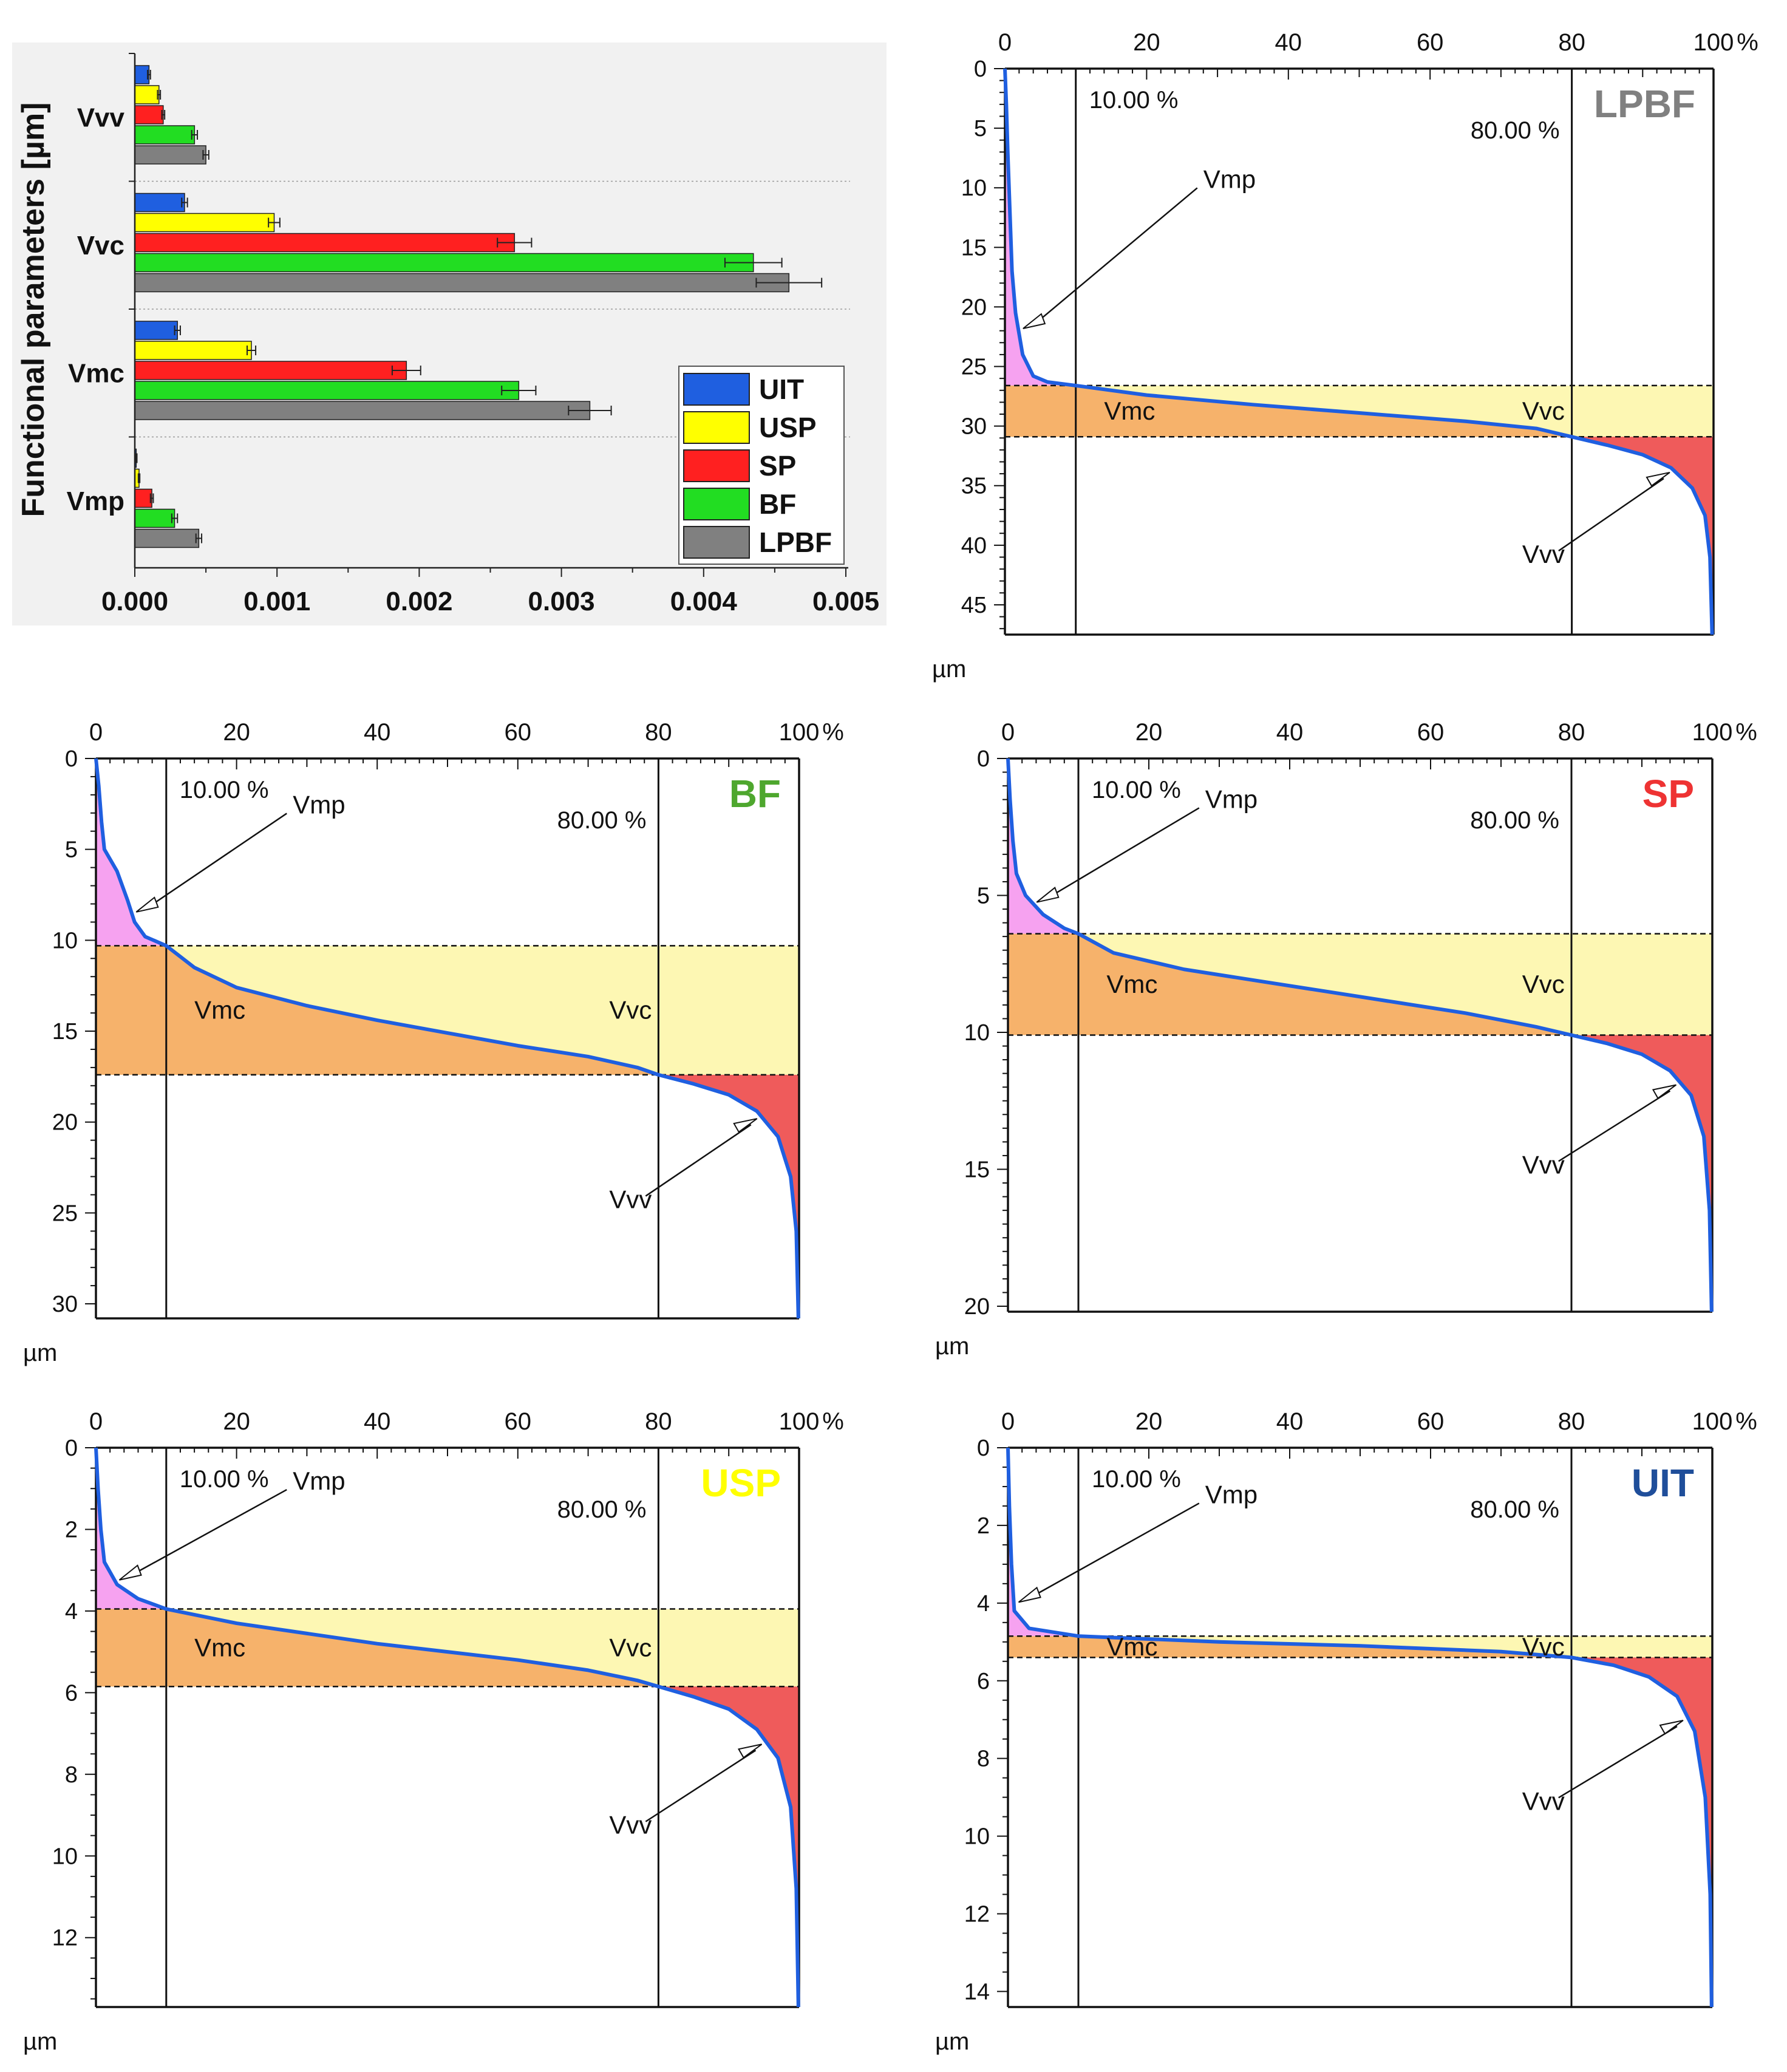 The height and width of the screenshot is (2072, 1787). Describe the element at coordinates (1644, 104) in the screenshot. I see `sample-title: LPBF` at that location.